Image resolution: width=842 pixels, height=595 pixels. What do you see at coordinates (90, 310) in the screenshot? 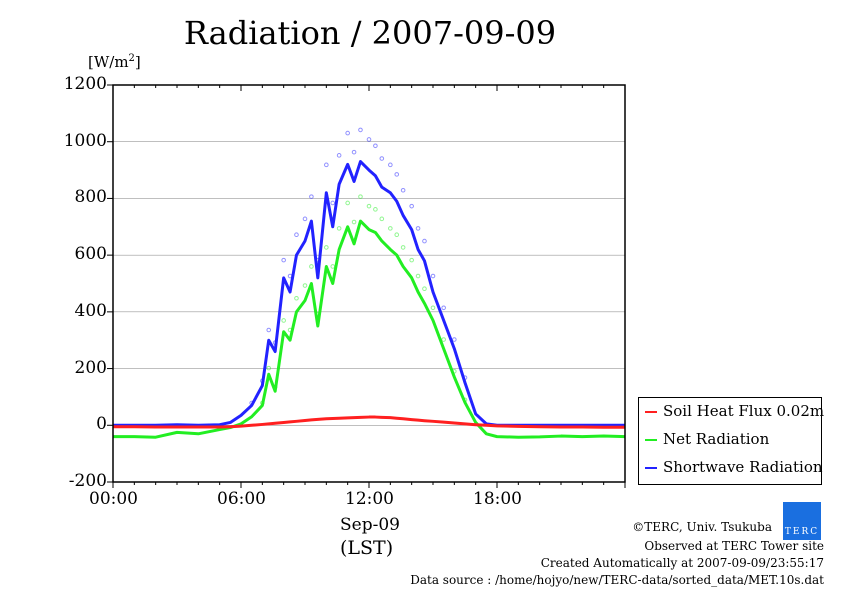
I see `y-tick-label: 400` at bounding box center [90, 310].